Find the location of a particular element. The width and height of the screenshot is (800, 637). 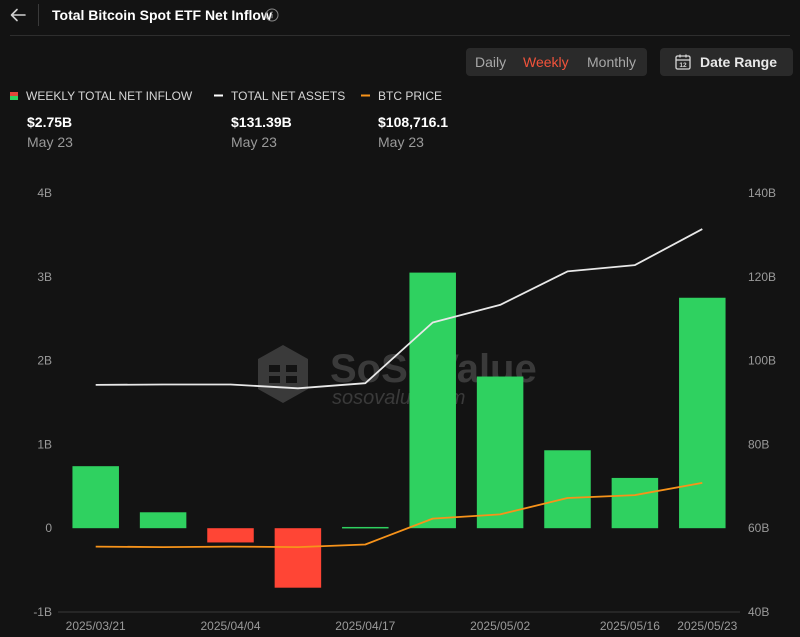

page-title: Total Bitcoin Spot ETF Net Inflow is located at coordinates (162, 15).